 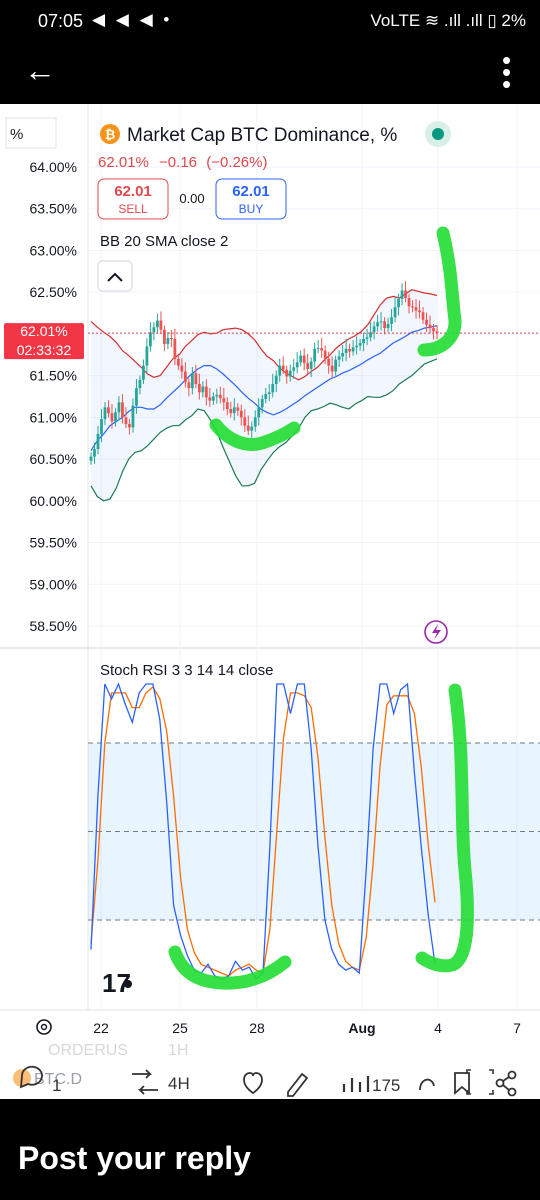 What do you see at coordinates (178, 1050) in the screenshot?
I see `obscured-interval: 1H` at bounding box center [178, 1050].